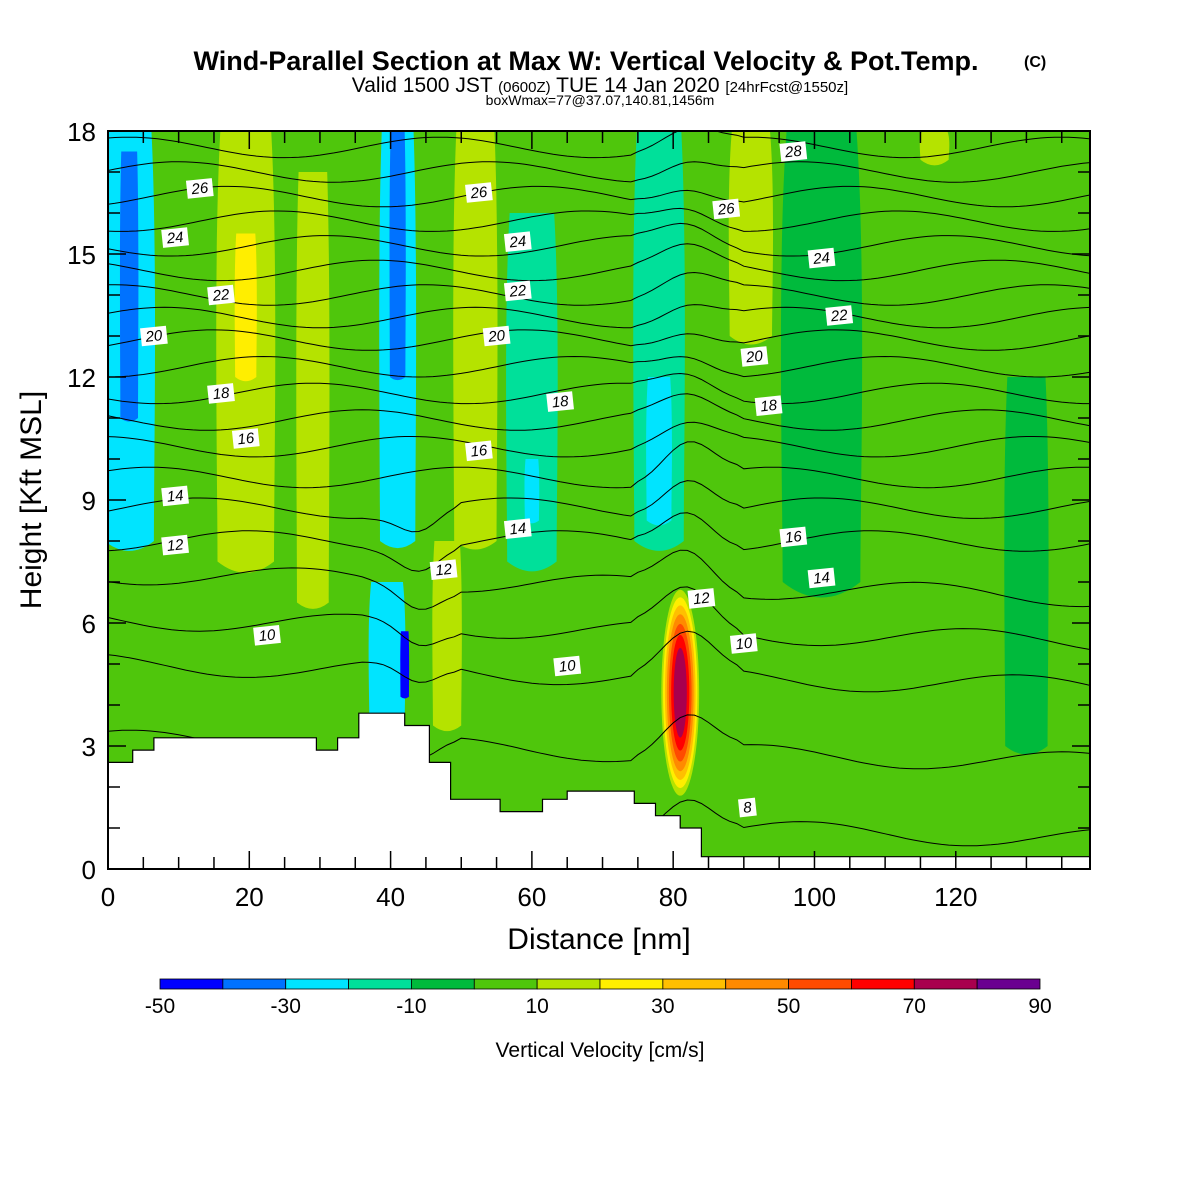 This screenshot has width=1200, height=1200. I want to click on colorbar-tick-label: 70, so click(914, 1006).